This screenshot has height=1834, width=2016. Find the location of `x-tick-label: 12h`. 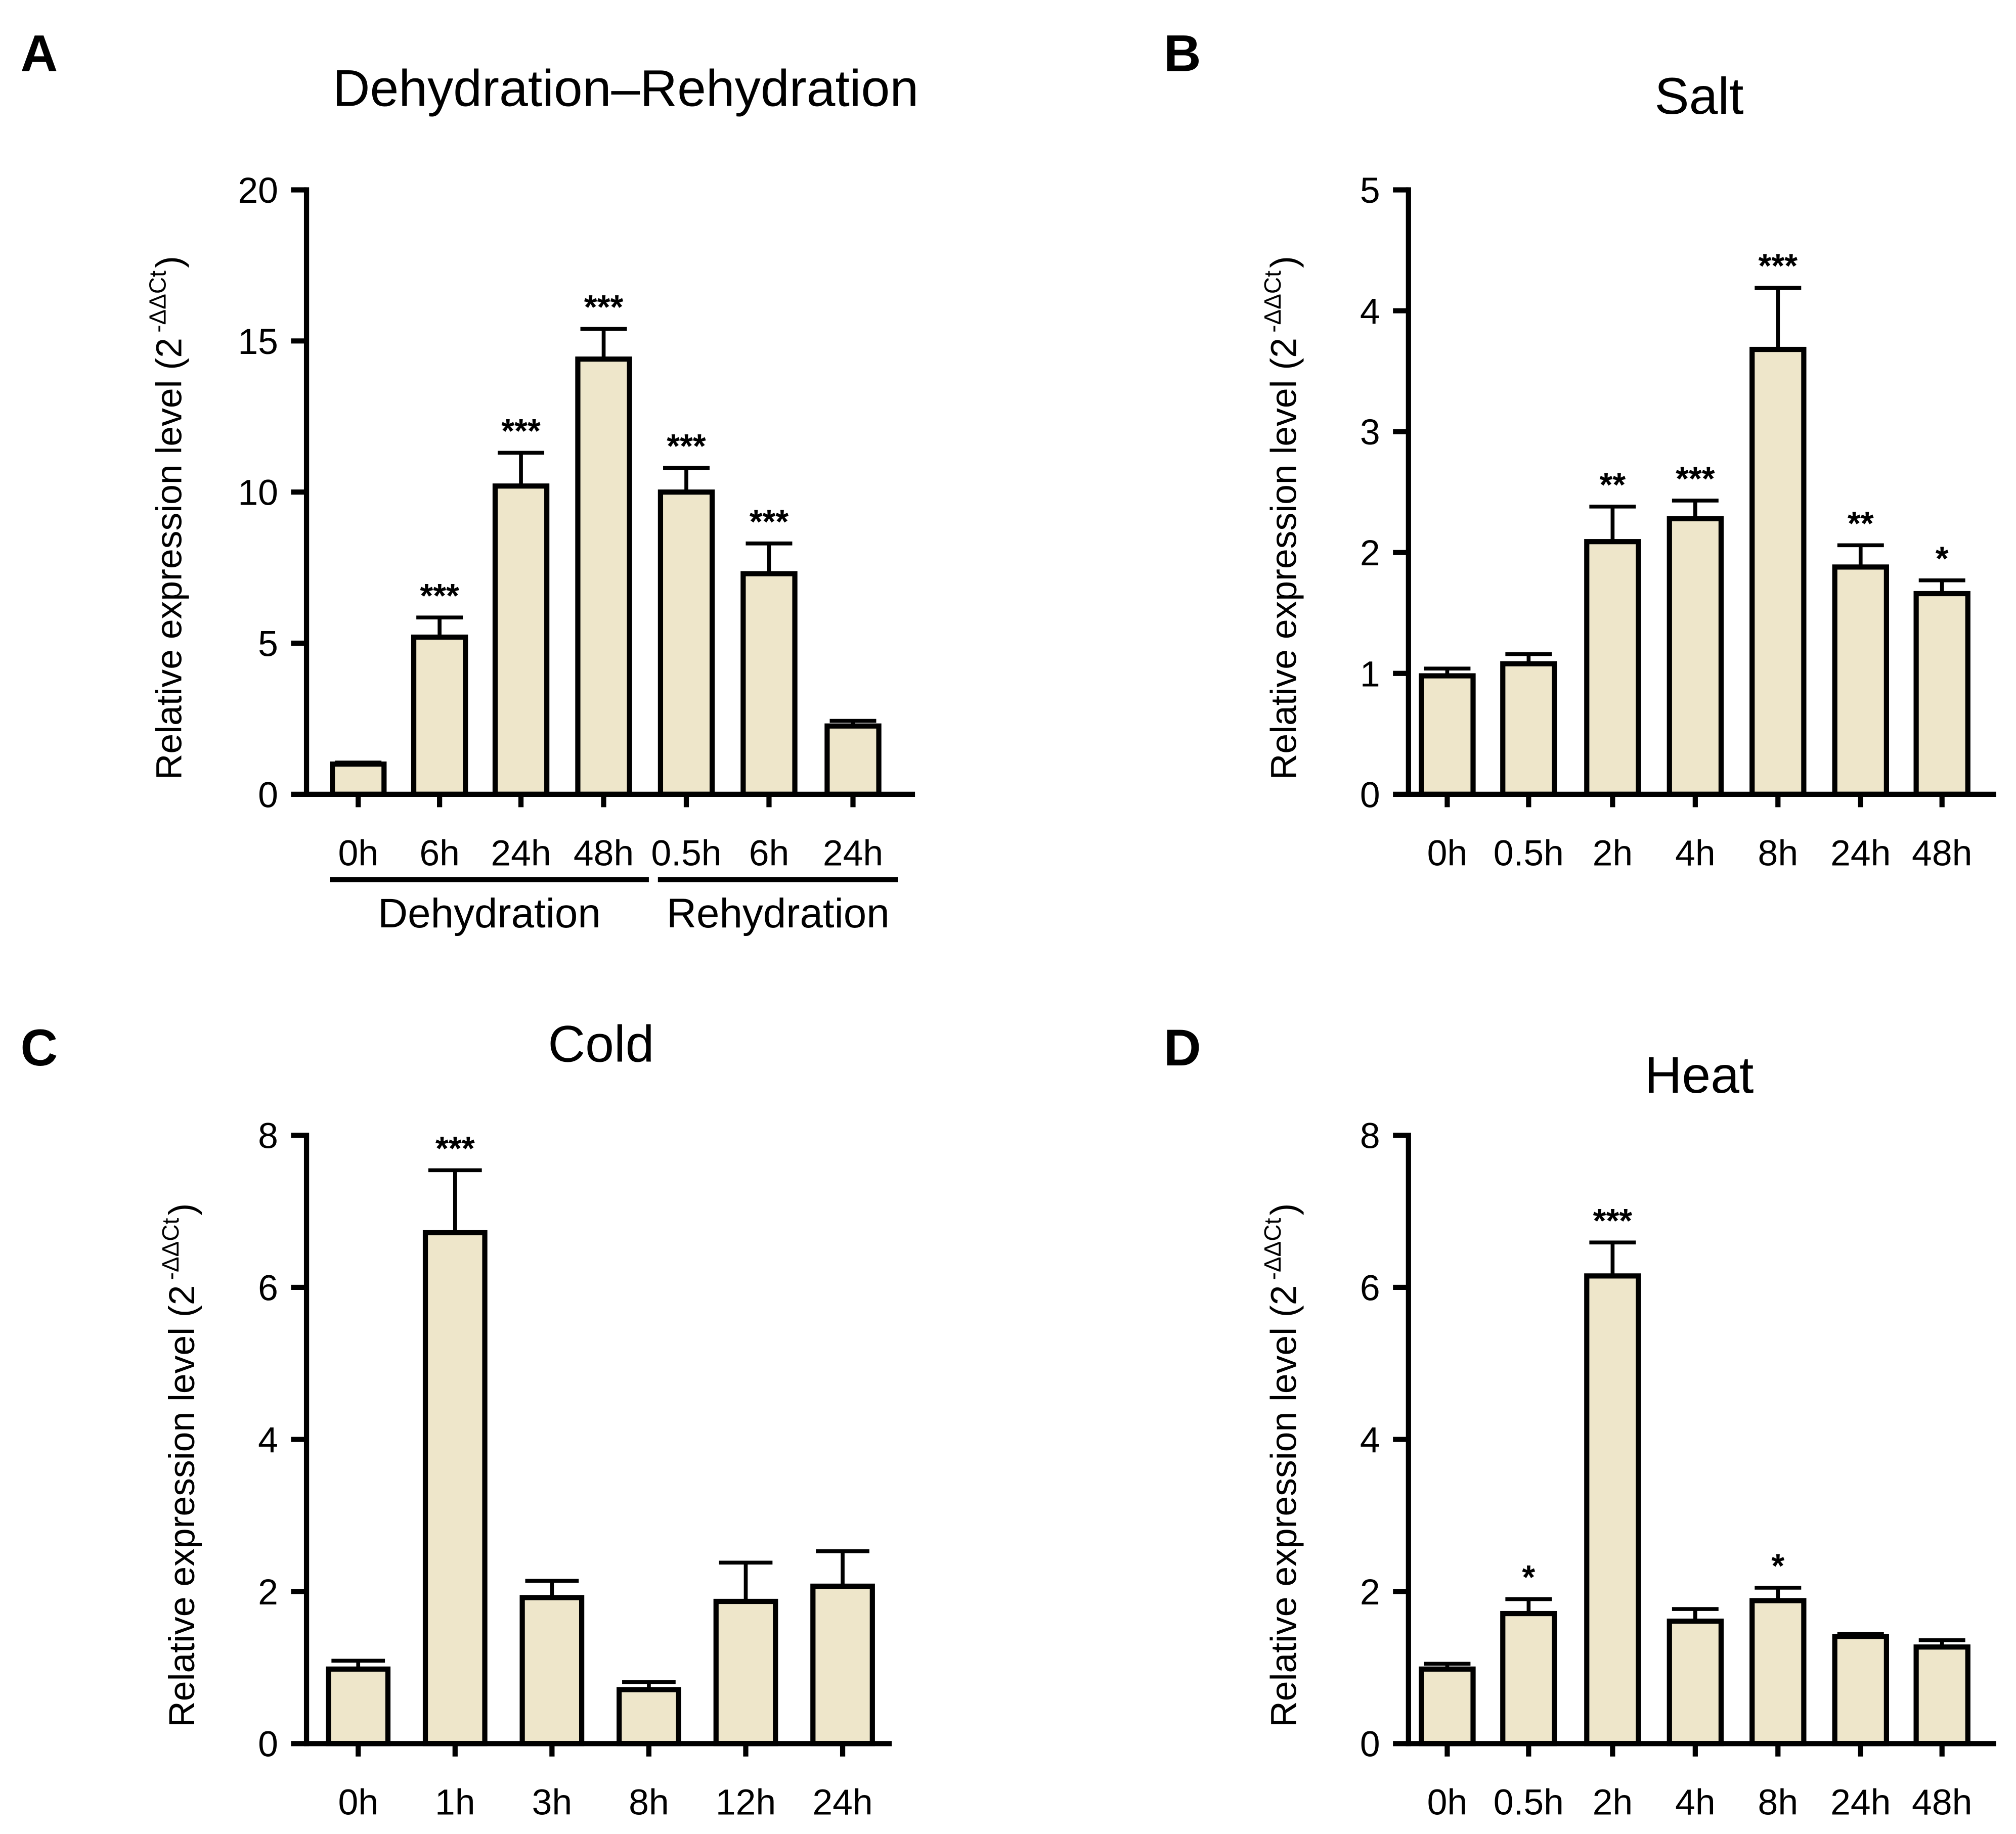

x-tick-label: 12h is located at coordinates (746, 1803).